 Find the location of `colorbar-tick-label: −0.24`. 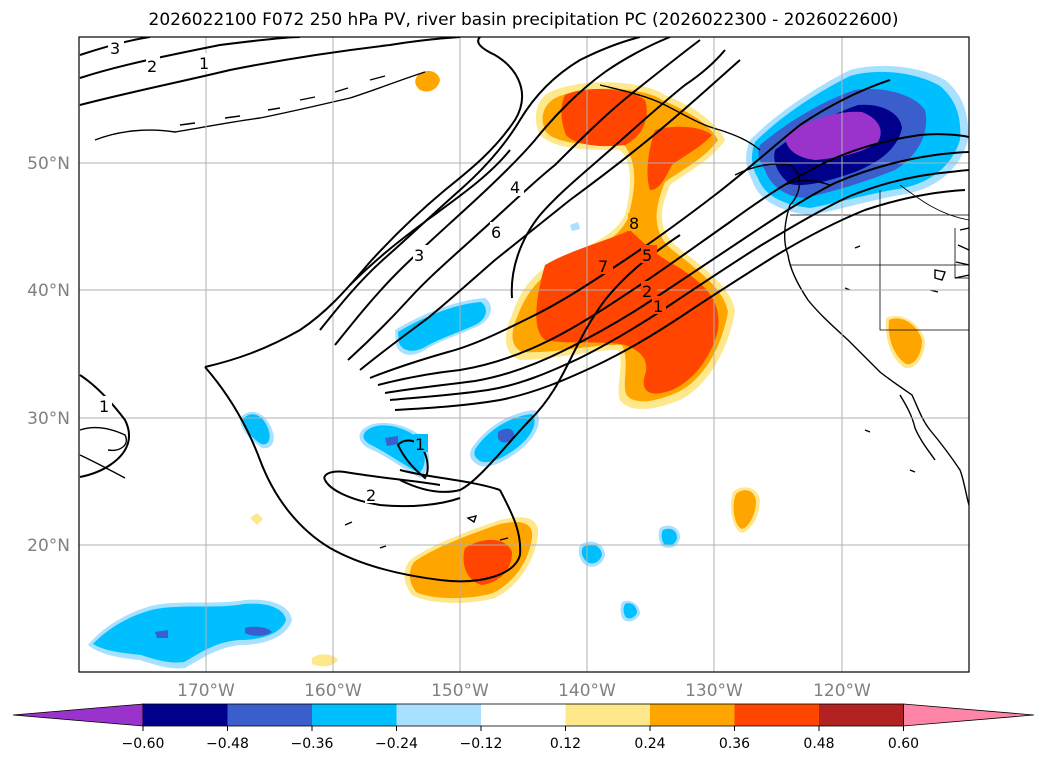

colorbar-tick-label: −0.24 is located at coordinates (396, 744).